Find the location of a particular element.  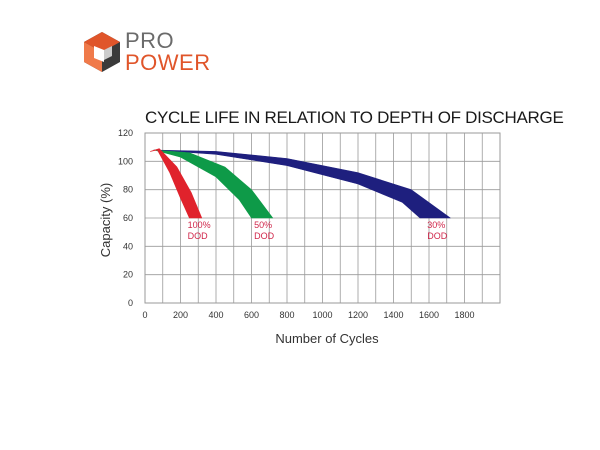

x-tick-label: 1600 is located at coordinates (429, 315).